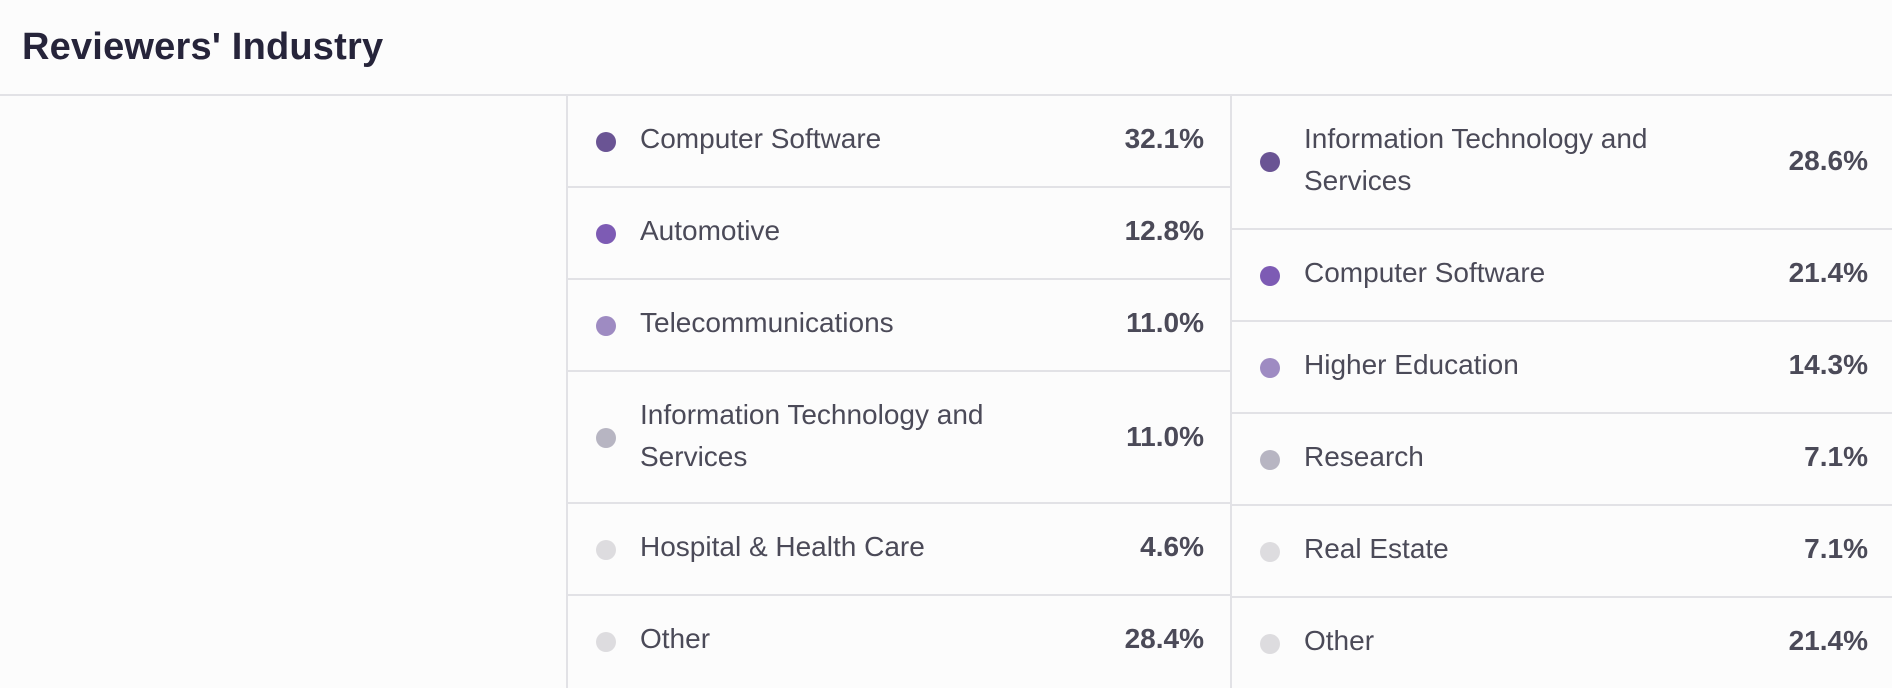 The width and height of the screenshot is (1892, 688). What do you see at coordinates (782, 546) in the screenshot?
I see `industry-label: Hospital & Health Care` at bounding box center [782, 546].